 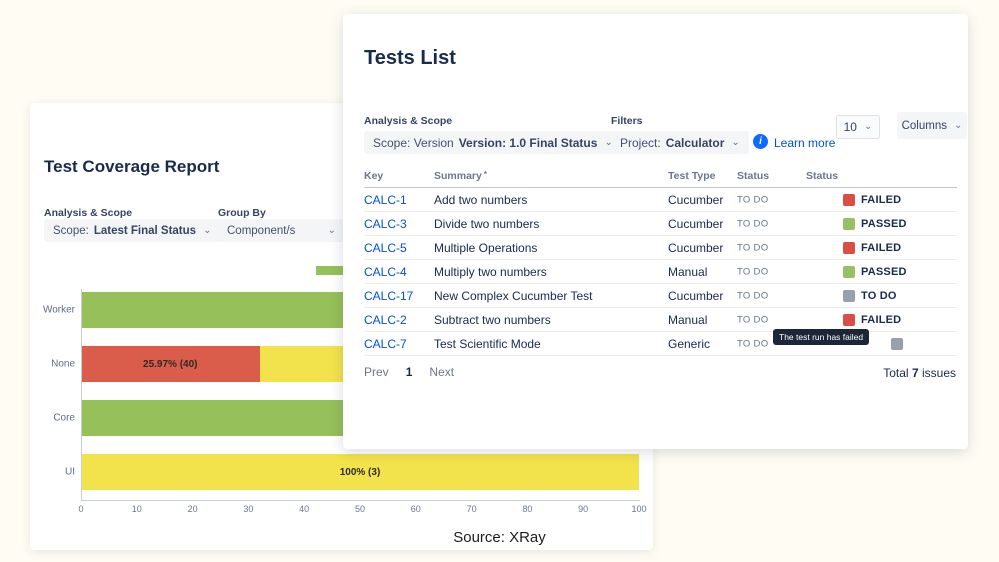 I want to click on pagination: Prev 1 Next, so click(x=409, y=372).